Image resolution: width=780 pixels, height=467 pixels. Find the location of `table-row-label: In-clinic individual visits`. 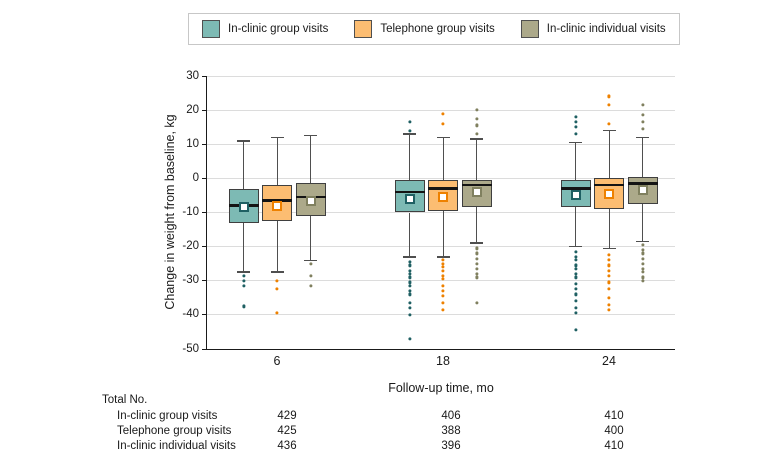

table-row-label: In-clinic individual visits is located at coordinates (176, 446).